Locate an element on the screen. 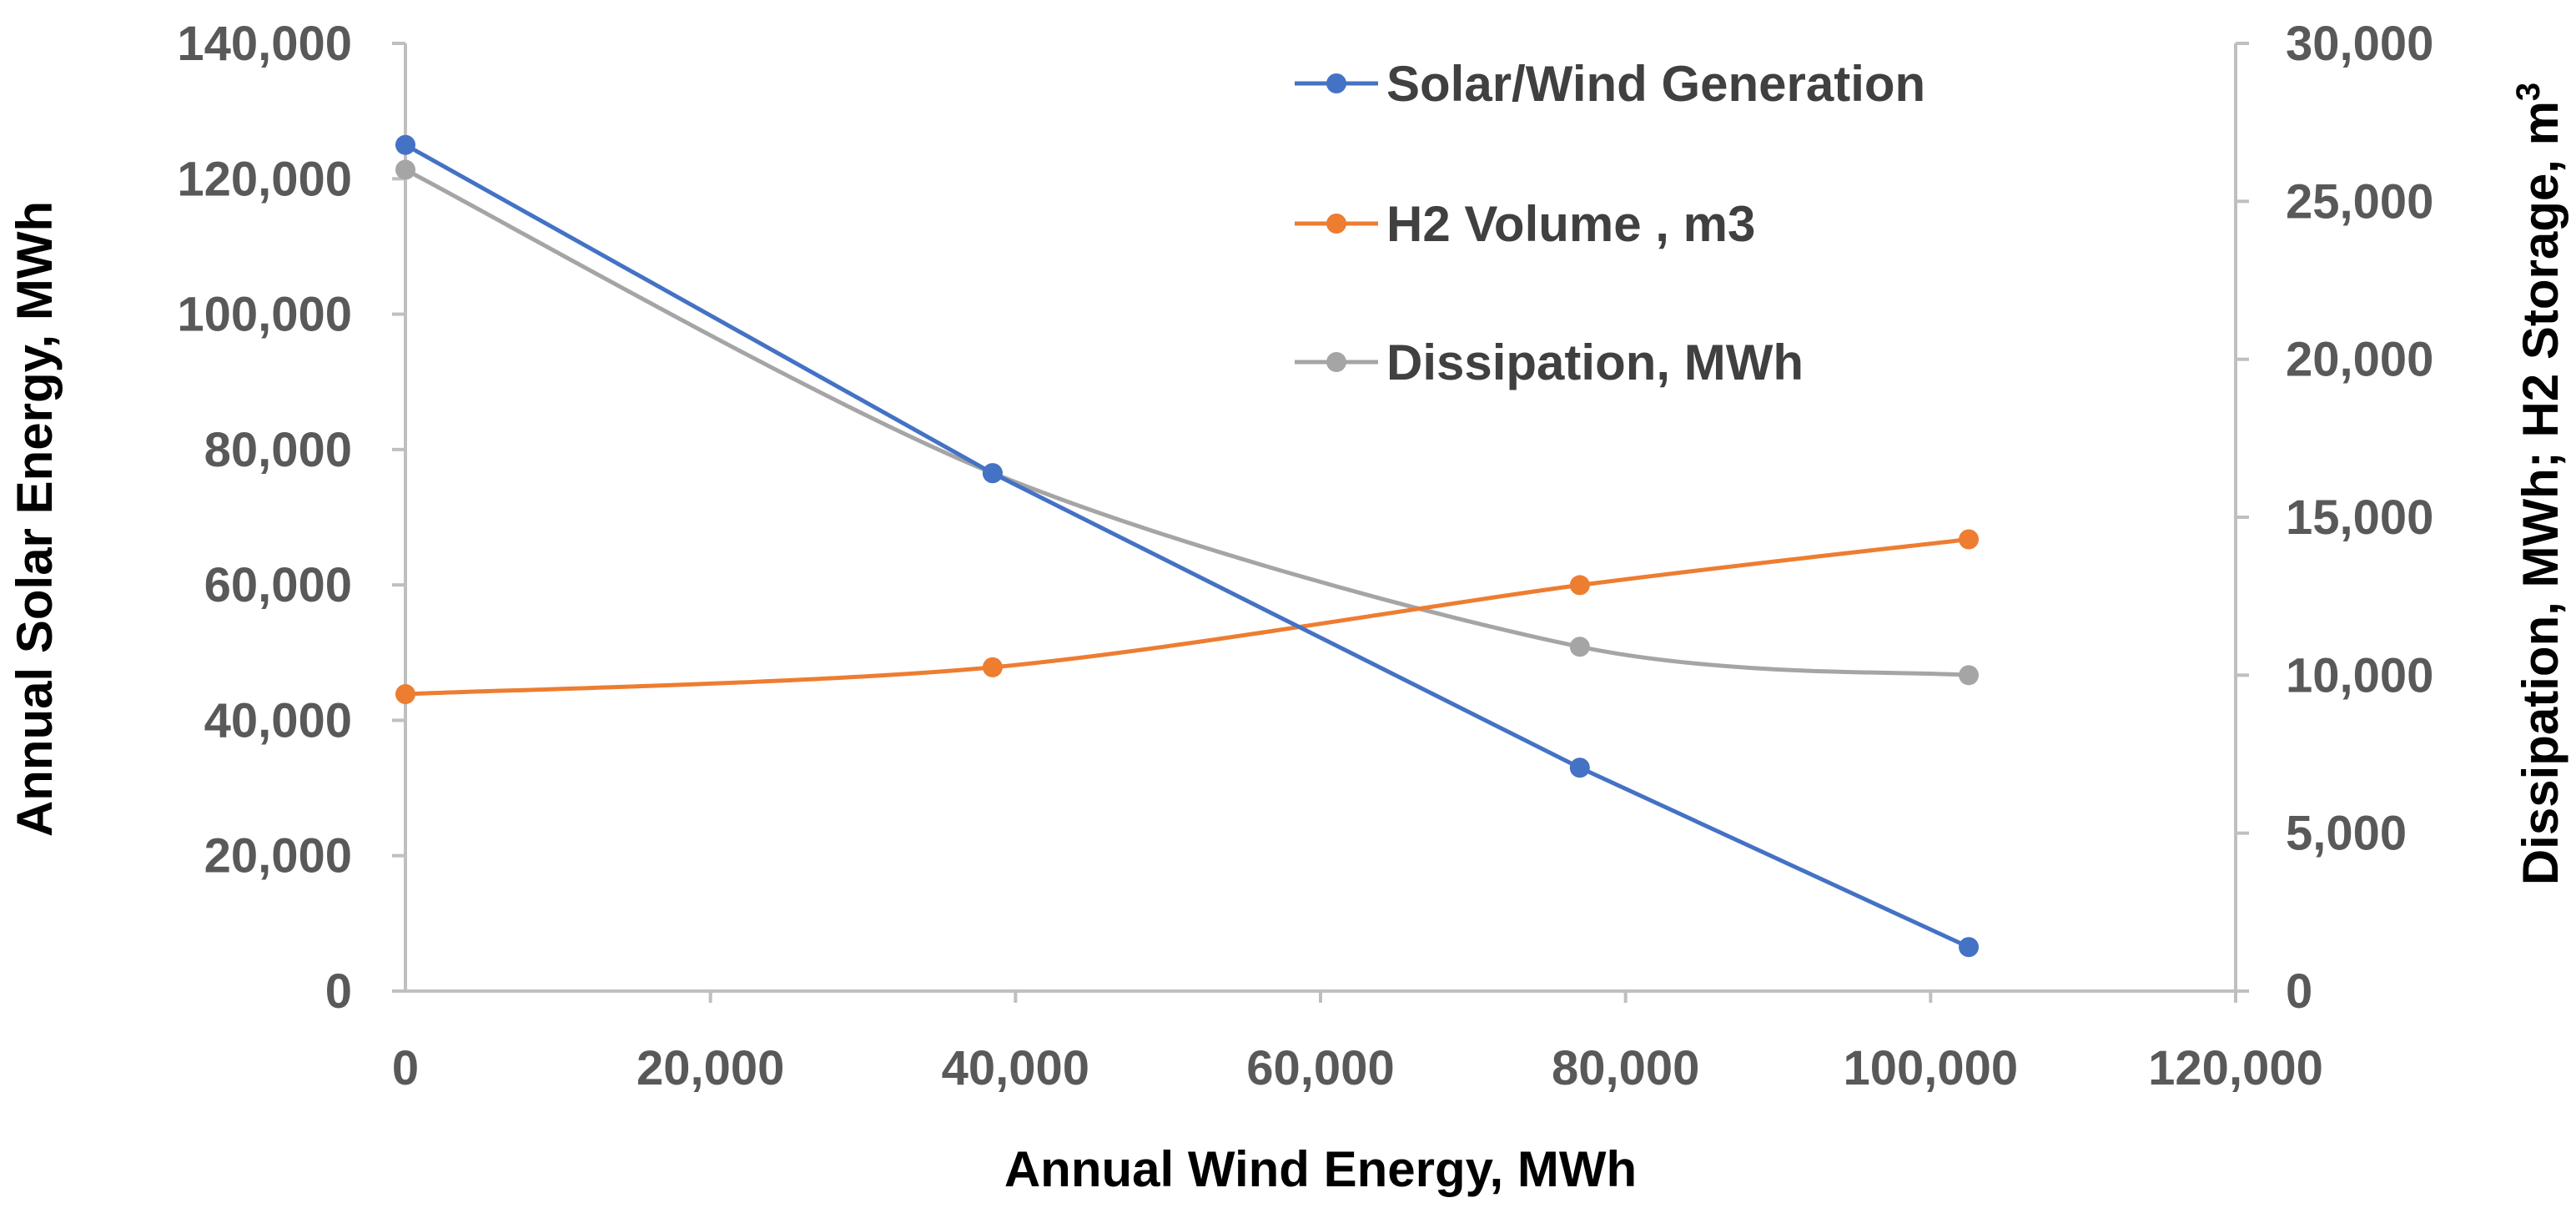  y-right-tick-label: 5,000 is located at coordinates (2346, 834).